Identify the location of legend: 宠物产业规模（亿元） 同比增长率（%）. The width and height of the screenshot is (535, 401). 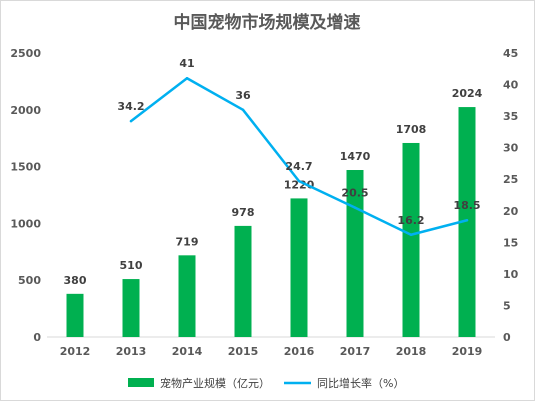
(266, 383).